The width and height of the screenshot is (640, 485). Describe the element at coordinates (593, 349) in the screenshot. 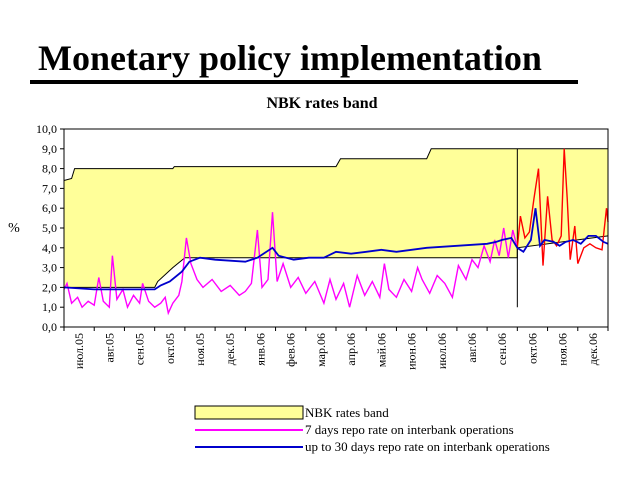

I see `x-tick-label: дек.06` at that location.